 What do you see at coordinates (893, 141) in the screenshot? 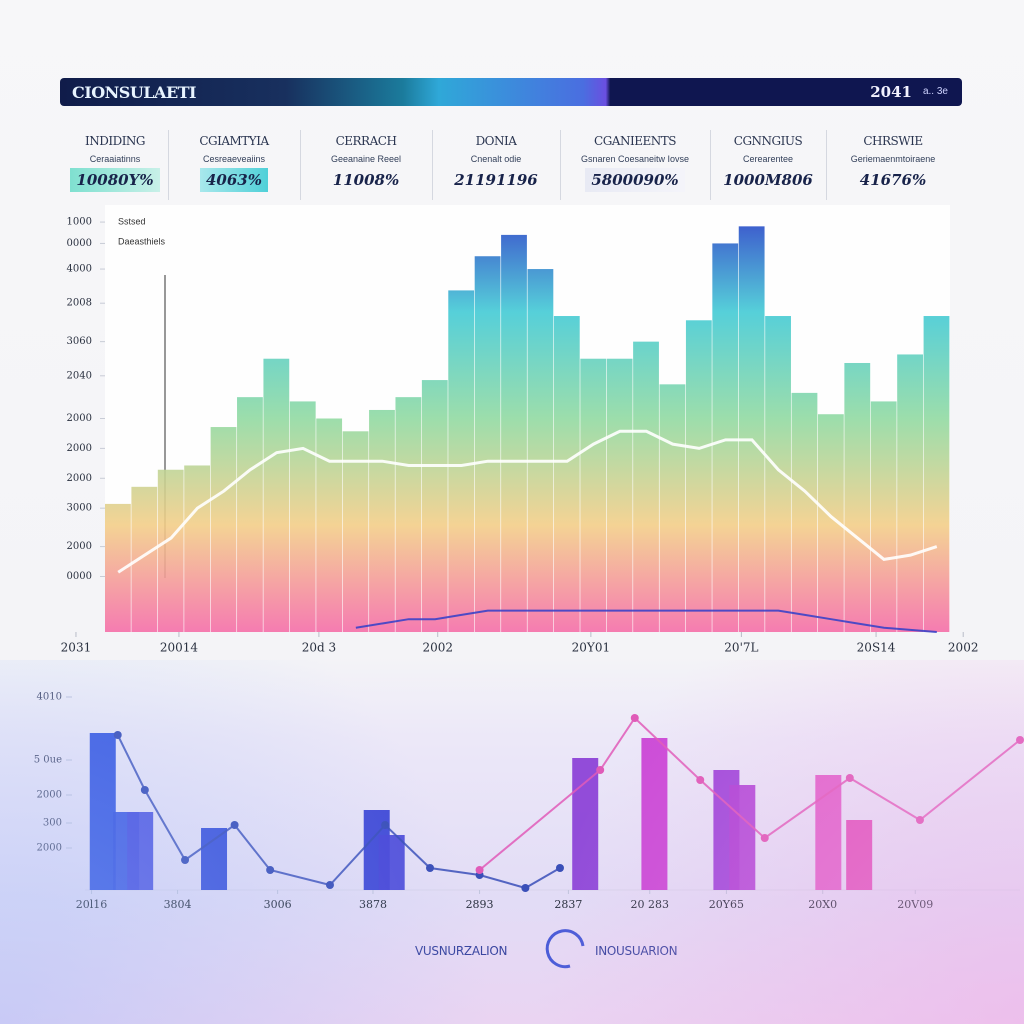
I see `kpi-label: CHRSWIE` at bounding box center [893, 141].